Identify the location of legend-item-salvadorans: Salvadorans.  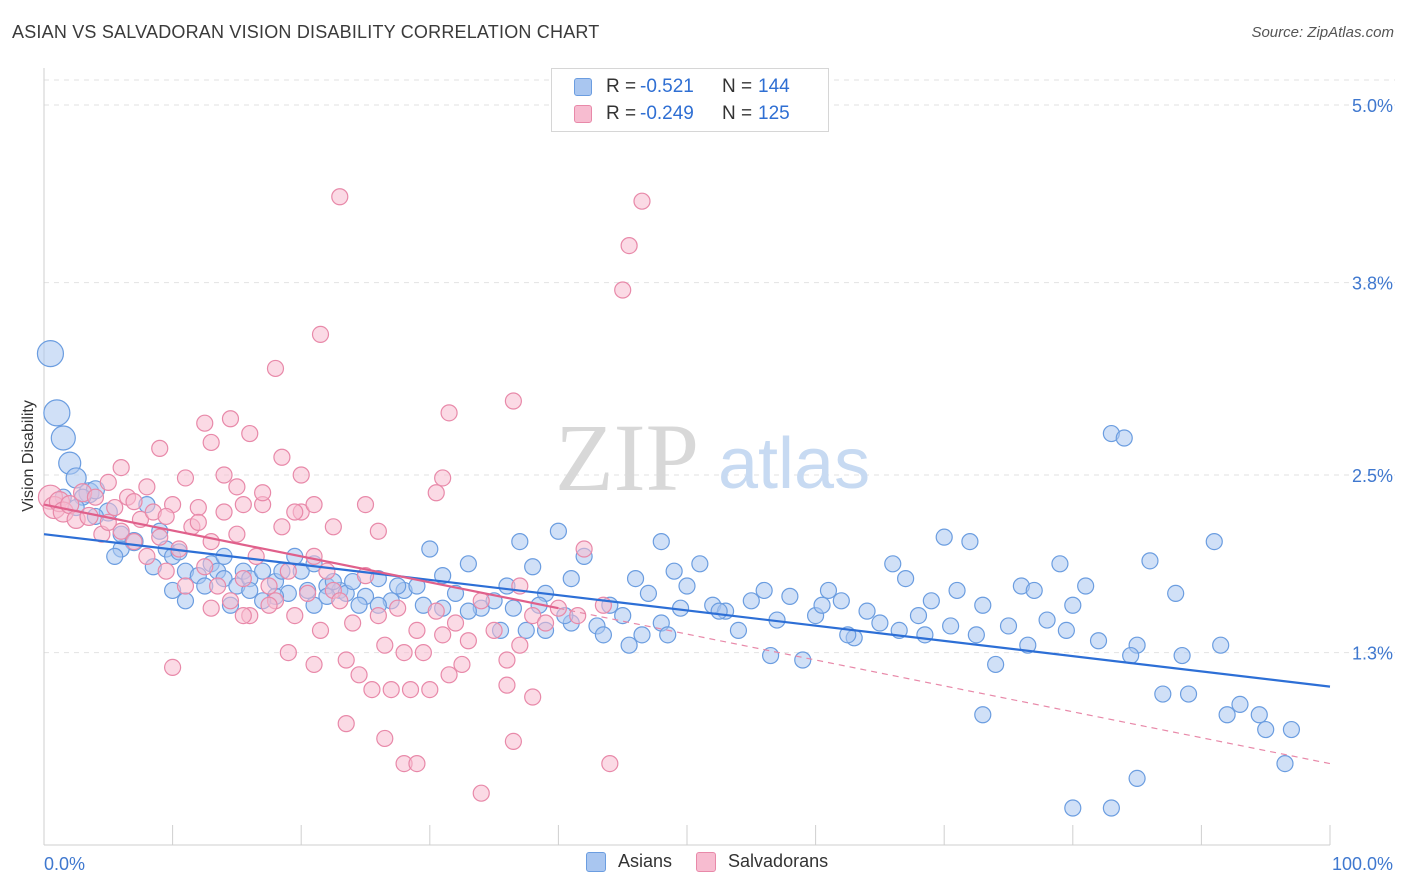
(762, 861).